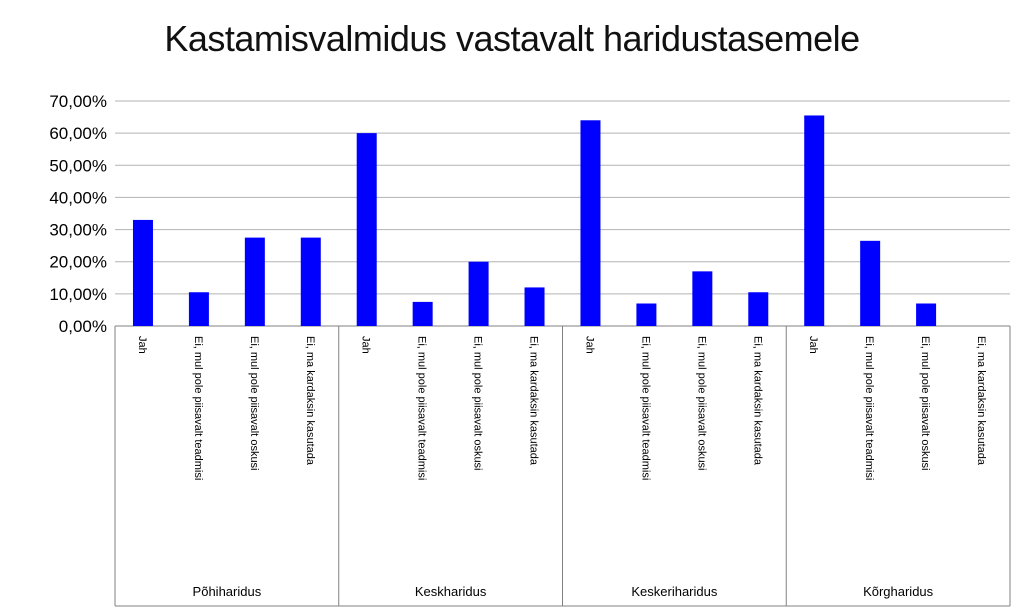  What do you see at coordinates (451, 591) in the screenshot?
I see `group-label: Keskharidus` at bounding box center [451, 591].